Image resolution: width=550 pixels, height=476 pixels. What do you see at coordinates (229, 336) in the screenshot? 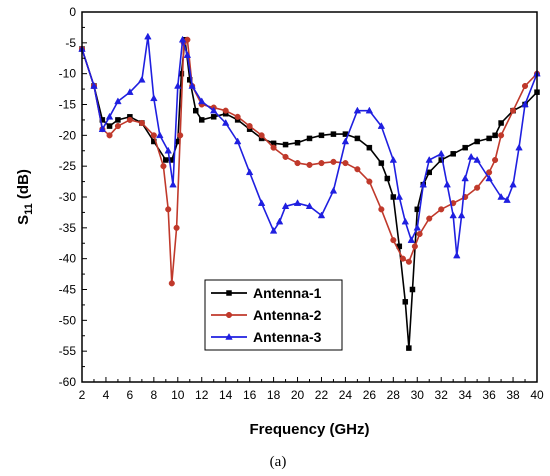
I see `legend-swatch-marker` at bounding box center [229, 336].